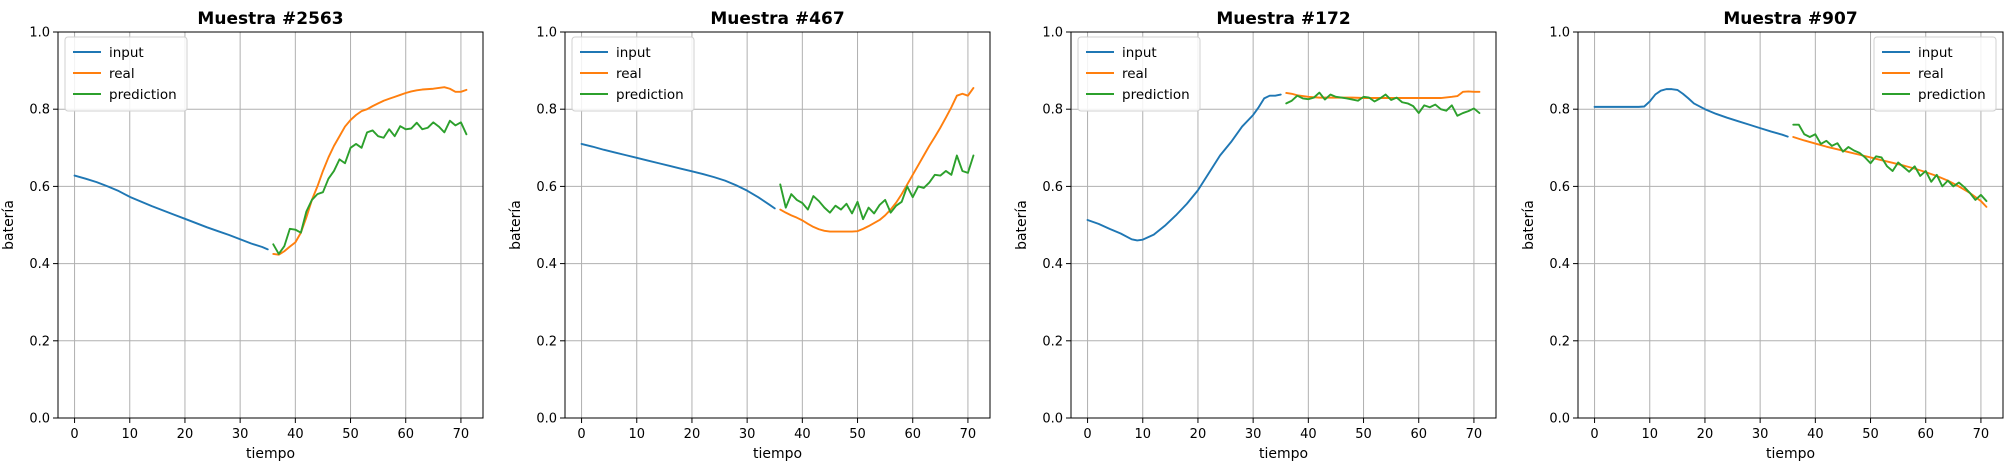  What do you see at coordinates (777, 19) in the screenshot?
I see `chart-title: Muestra #467` at bounding box center [777, 19].